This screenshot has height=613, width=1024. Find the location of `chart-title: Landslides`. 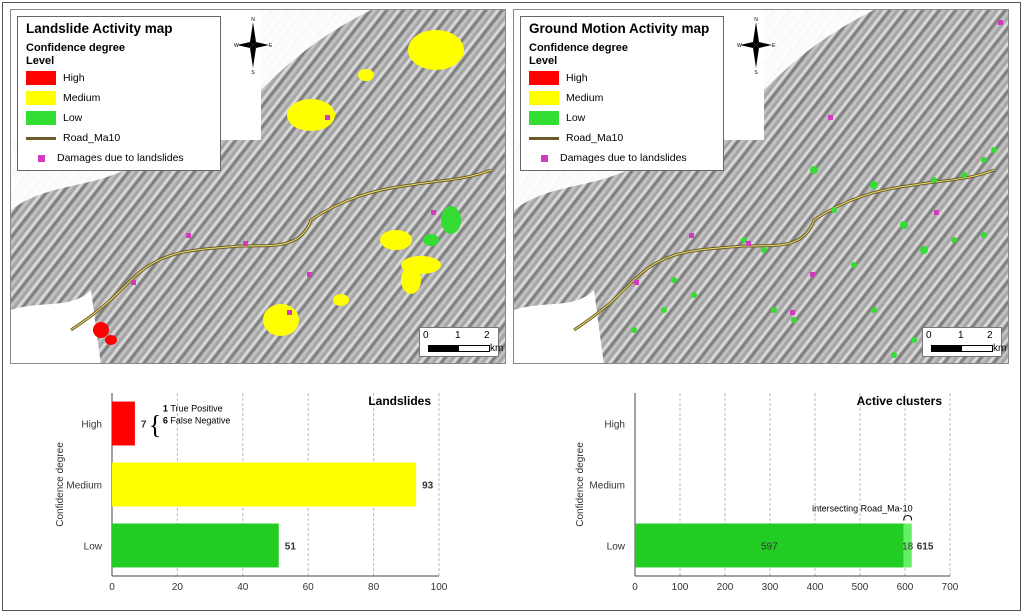

chart-title: Landslides is located at coordinates (399, 401).